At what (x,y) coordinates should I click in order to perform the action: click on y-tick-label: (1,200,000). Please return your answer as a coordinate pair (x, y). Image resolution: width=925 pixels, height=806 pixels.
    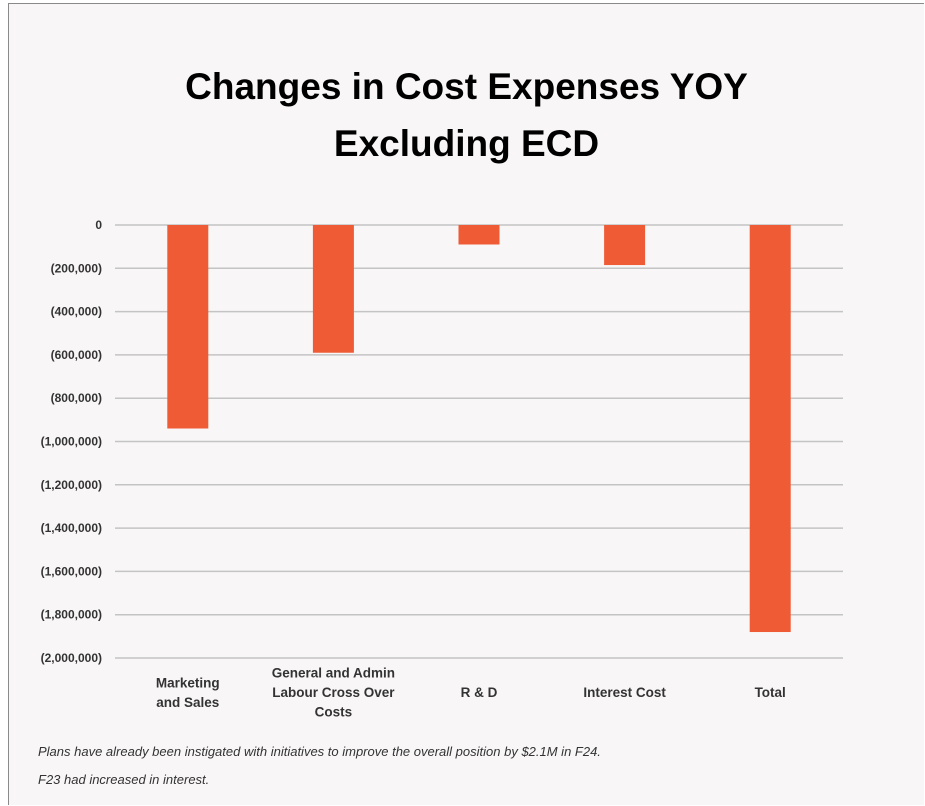
    Looking at the image, I should click on (71, 485).